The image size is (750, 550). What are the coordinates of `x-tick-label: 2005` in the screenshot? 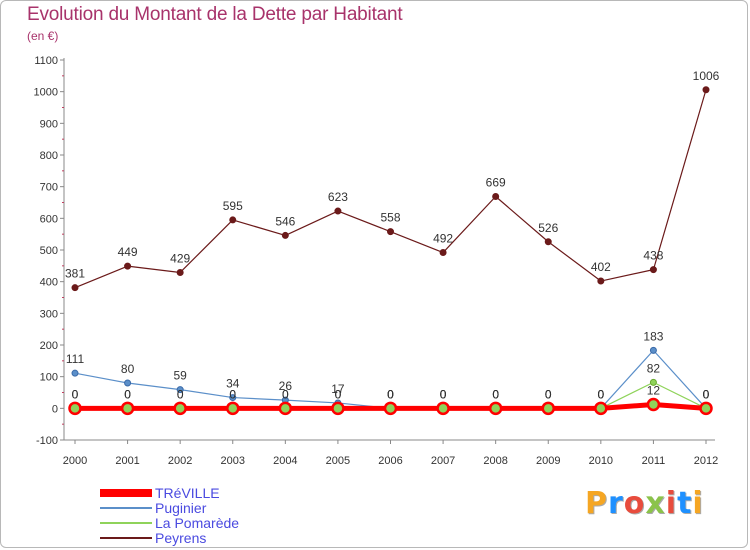 It's located at (338, 461).